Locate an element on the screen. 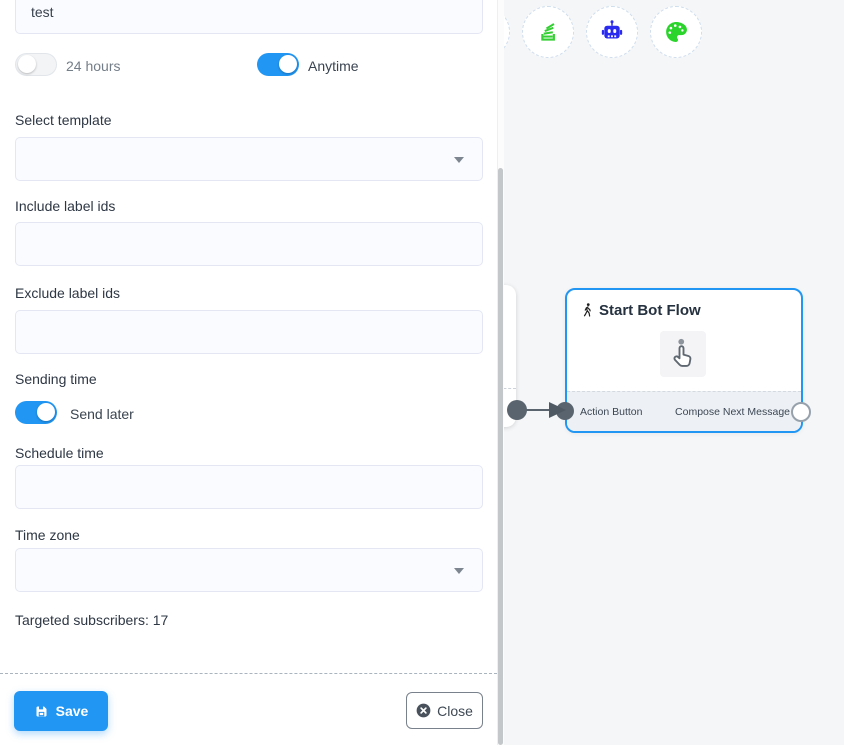 This screenshot has width=844, height=745. exclude-label-ids-label: Exclude label ids is located at coordinates (68, 293).